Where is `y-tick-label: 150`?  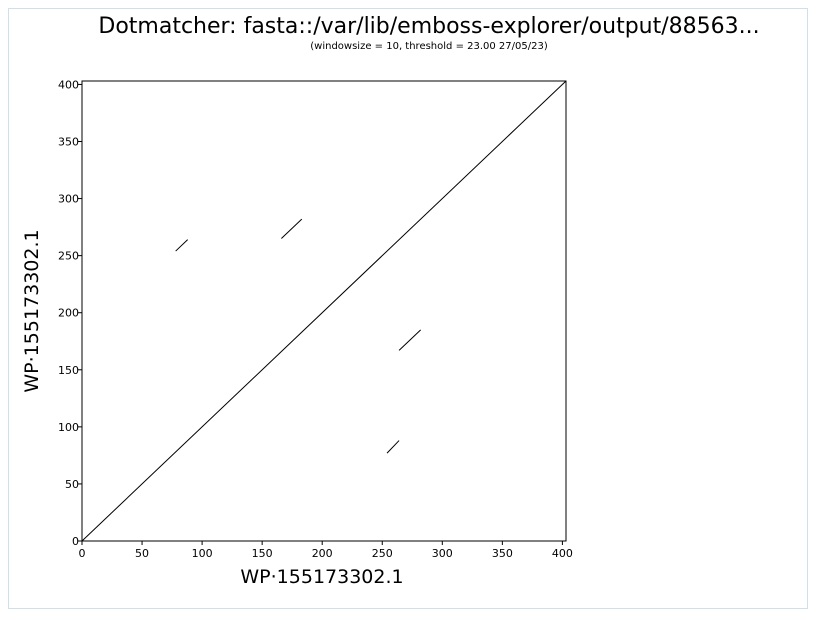
y-tick-label: 150 is located at coordinates (68, 370).